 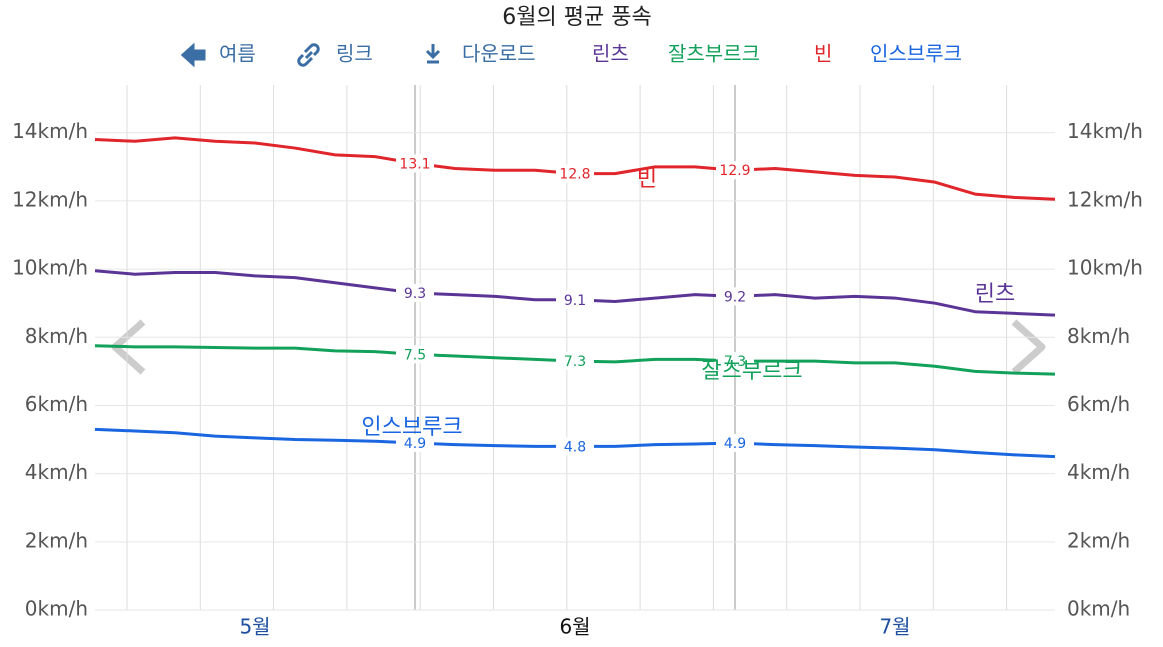 I want to click on y2-tick-label: 6km/h, so click(x=1098, y=404).